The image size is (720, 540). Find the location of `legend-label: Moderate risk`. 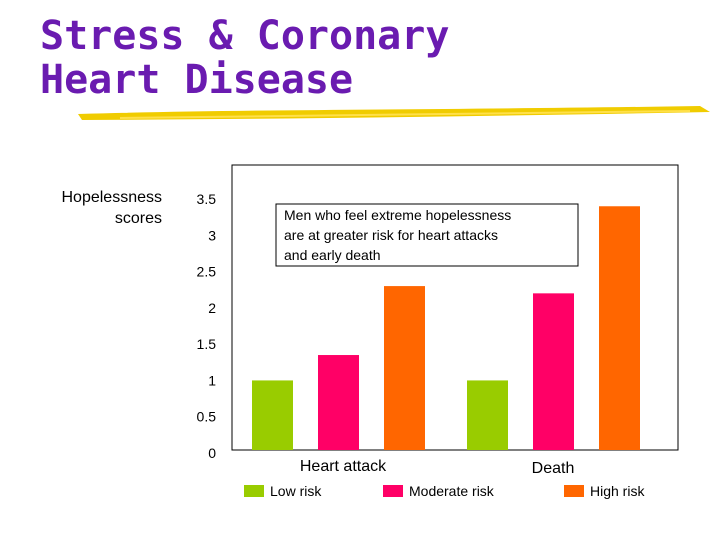

legend-label: Moderate risk is located at coordinates (452, 491).